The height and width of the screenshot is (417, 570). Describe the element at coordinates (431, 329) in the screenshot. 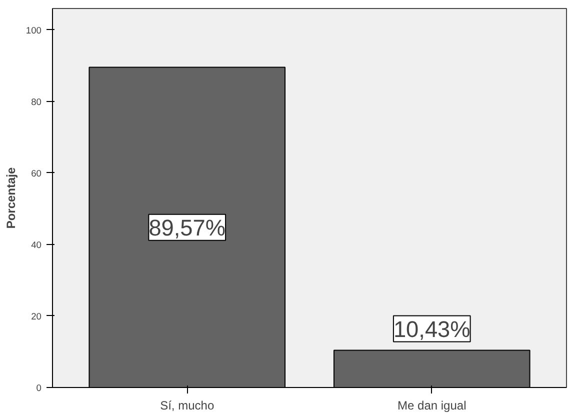

I see `data-label: 10,43%` at that location.